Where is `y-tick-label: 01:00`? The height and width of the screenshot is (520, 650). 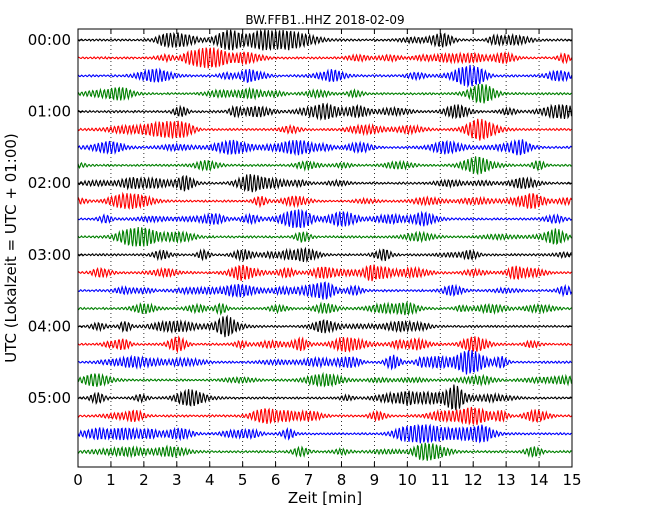
y-tick-label: 01:00 is located at coordinates (49, 112).